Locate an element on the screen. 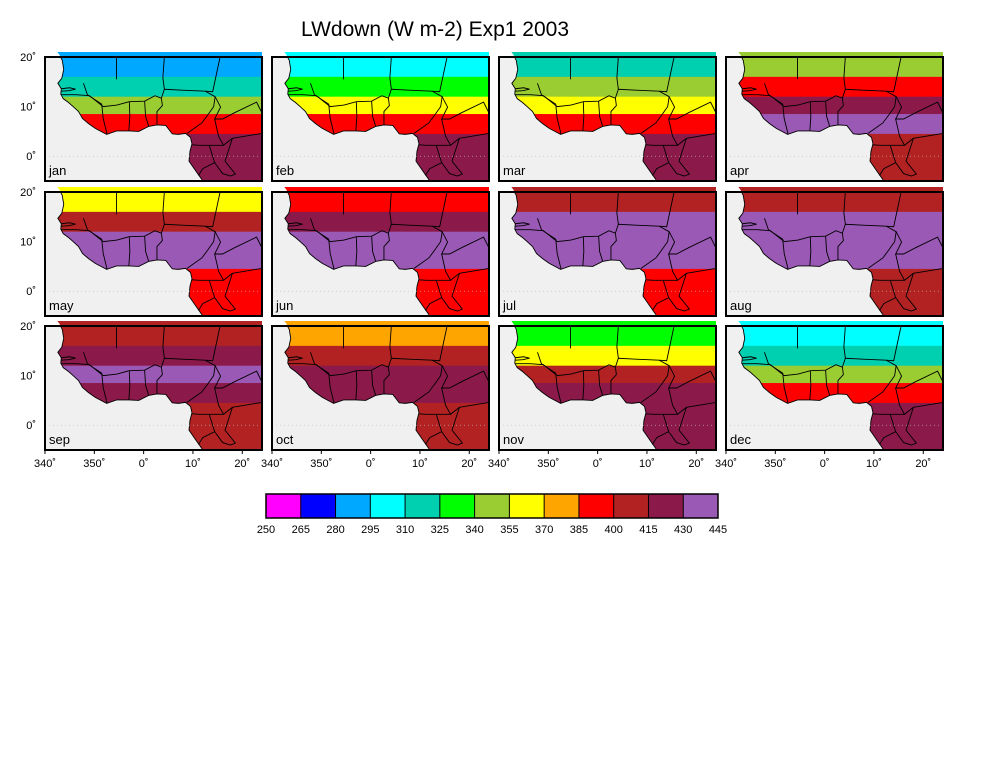  y-tick-label: 10˚ is located at coordinates (28, 108).